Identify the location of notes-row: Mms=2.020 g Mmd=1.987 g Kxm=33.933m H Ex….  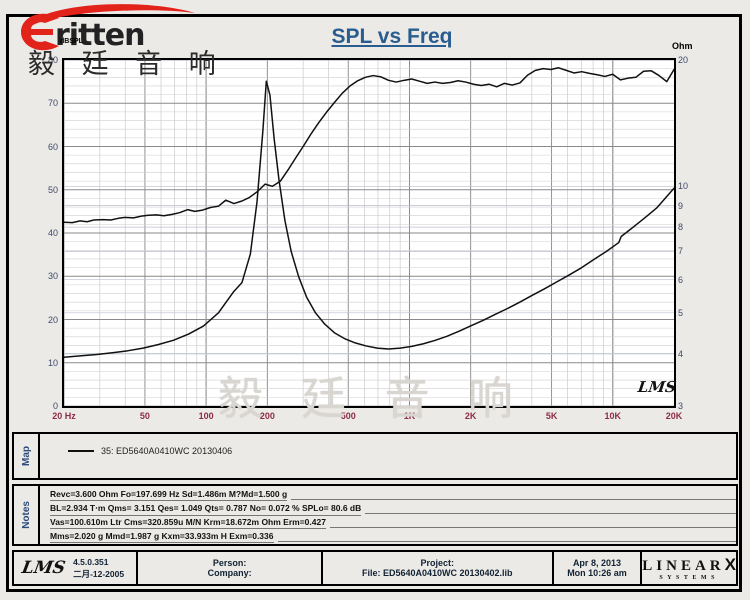
(393, 538).